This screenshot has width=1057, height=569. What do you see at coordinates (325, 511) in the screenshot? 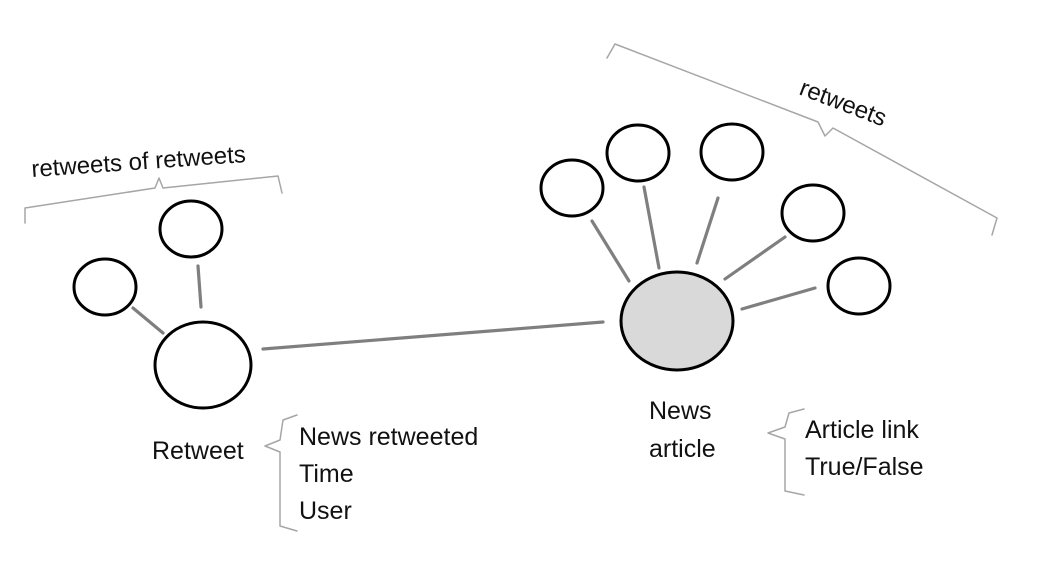
I see `retweet-attribute-user: User` at bounding box center [325, 511].